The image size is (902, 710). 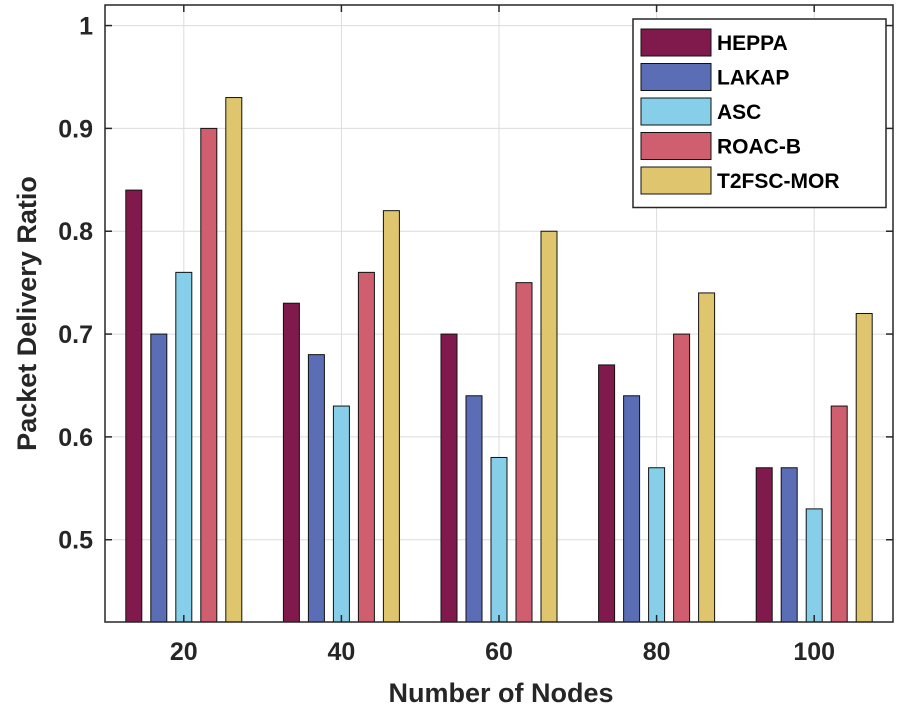 I want to click on legend-swatch-roac-b, so click(x=676, y=146).